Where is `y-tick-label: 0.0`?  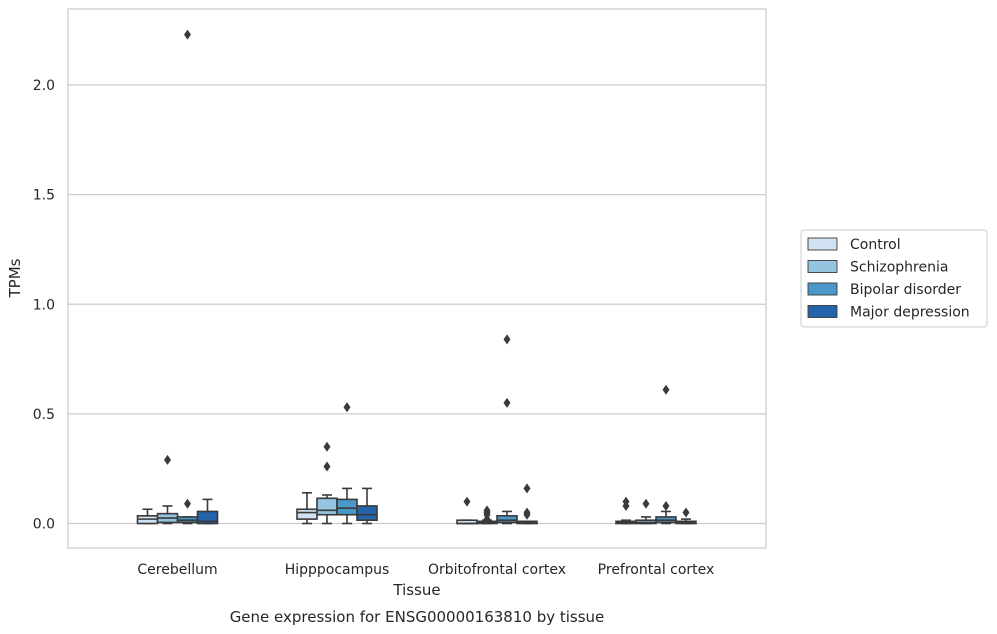 y-tick-label: 0.0 is located at coordinates (44, 525).